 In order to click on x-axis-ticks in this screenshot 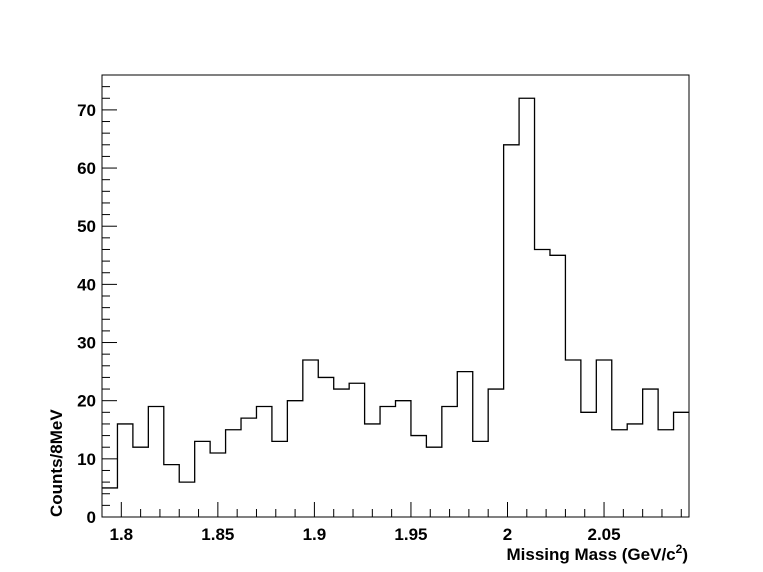, I will do `click(391, 509)`.